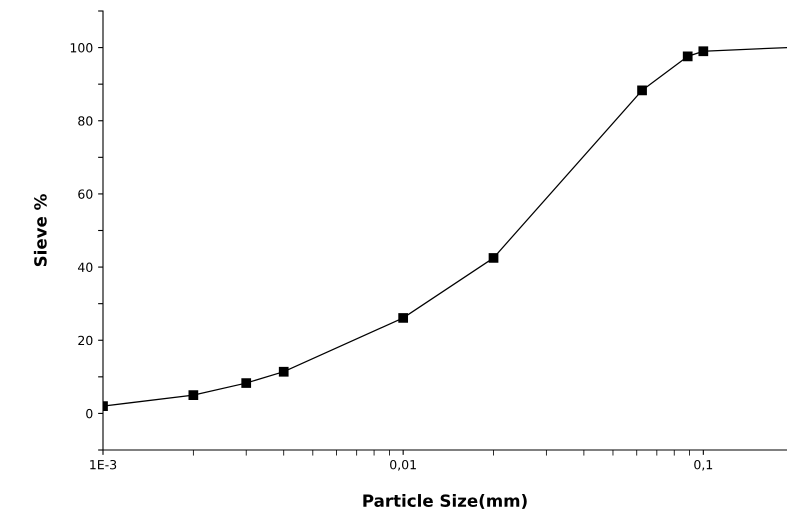  What do you see at coordinates (89, 413) in the screenshot?
I see `y-tick-label: 0` at bounding box center [89, 413].